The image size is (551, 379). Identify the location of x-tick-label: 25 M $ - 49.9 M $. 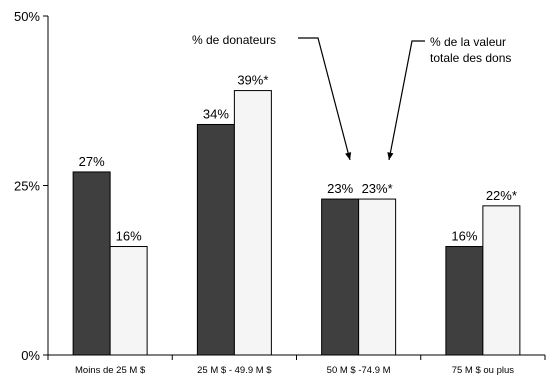
(234, 370).